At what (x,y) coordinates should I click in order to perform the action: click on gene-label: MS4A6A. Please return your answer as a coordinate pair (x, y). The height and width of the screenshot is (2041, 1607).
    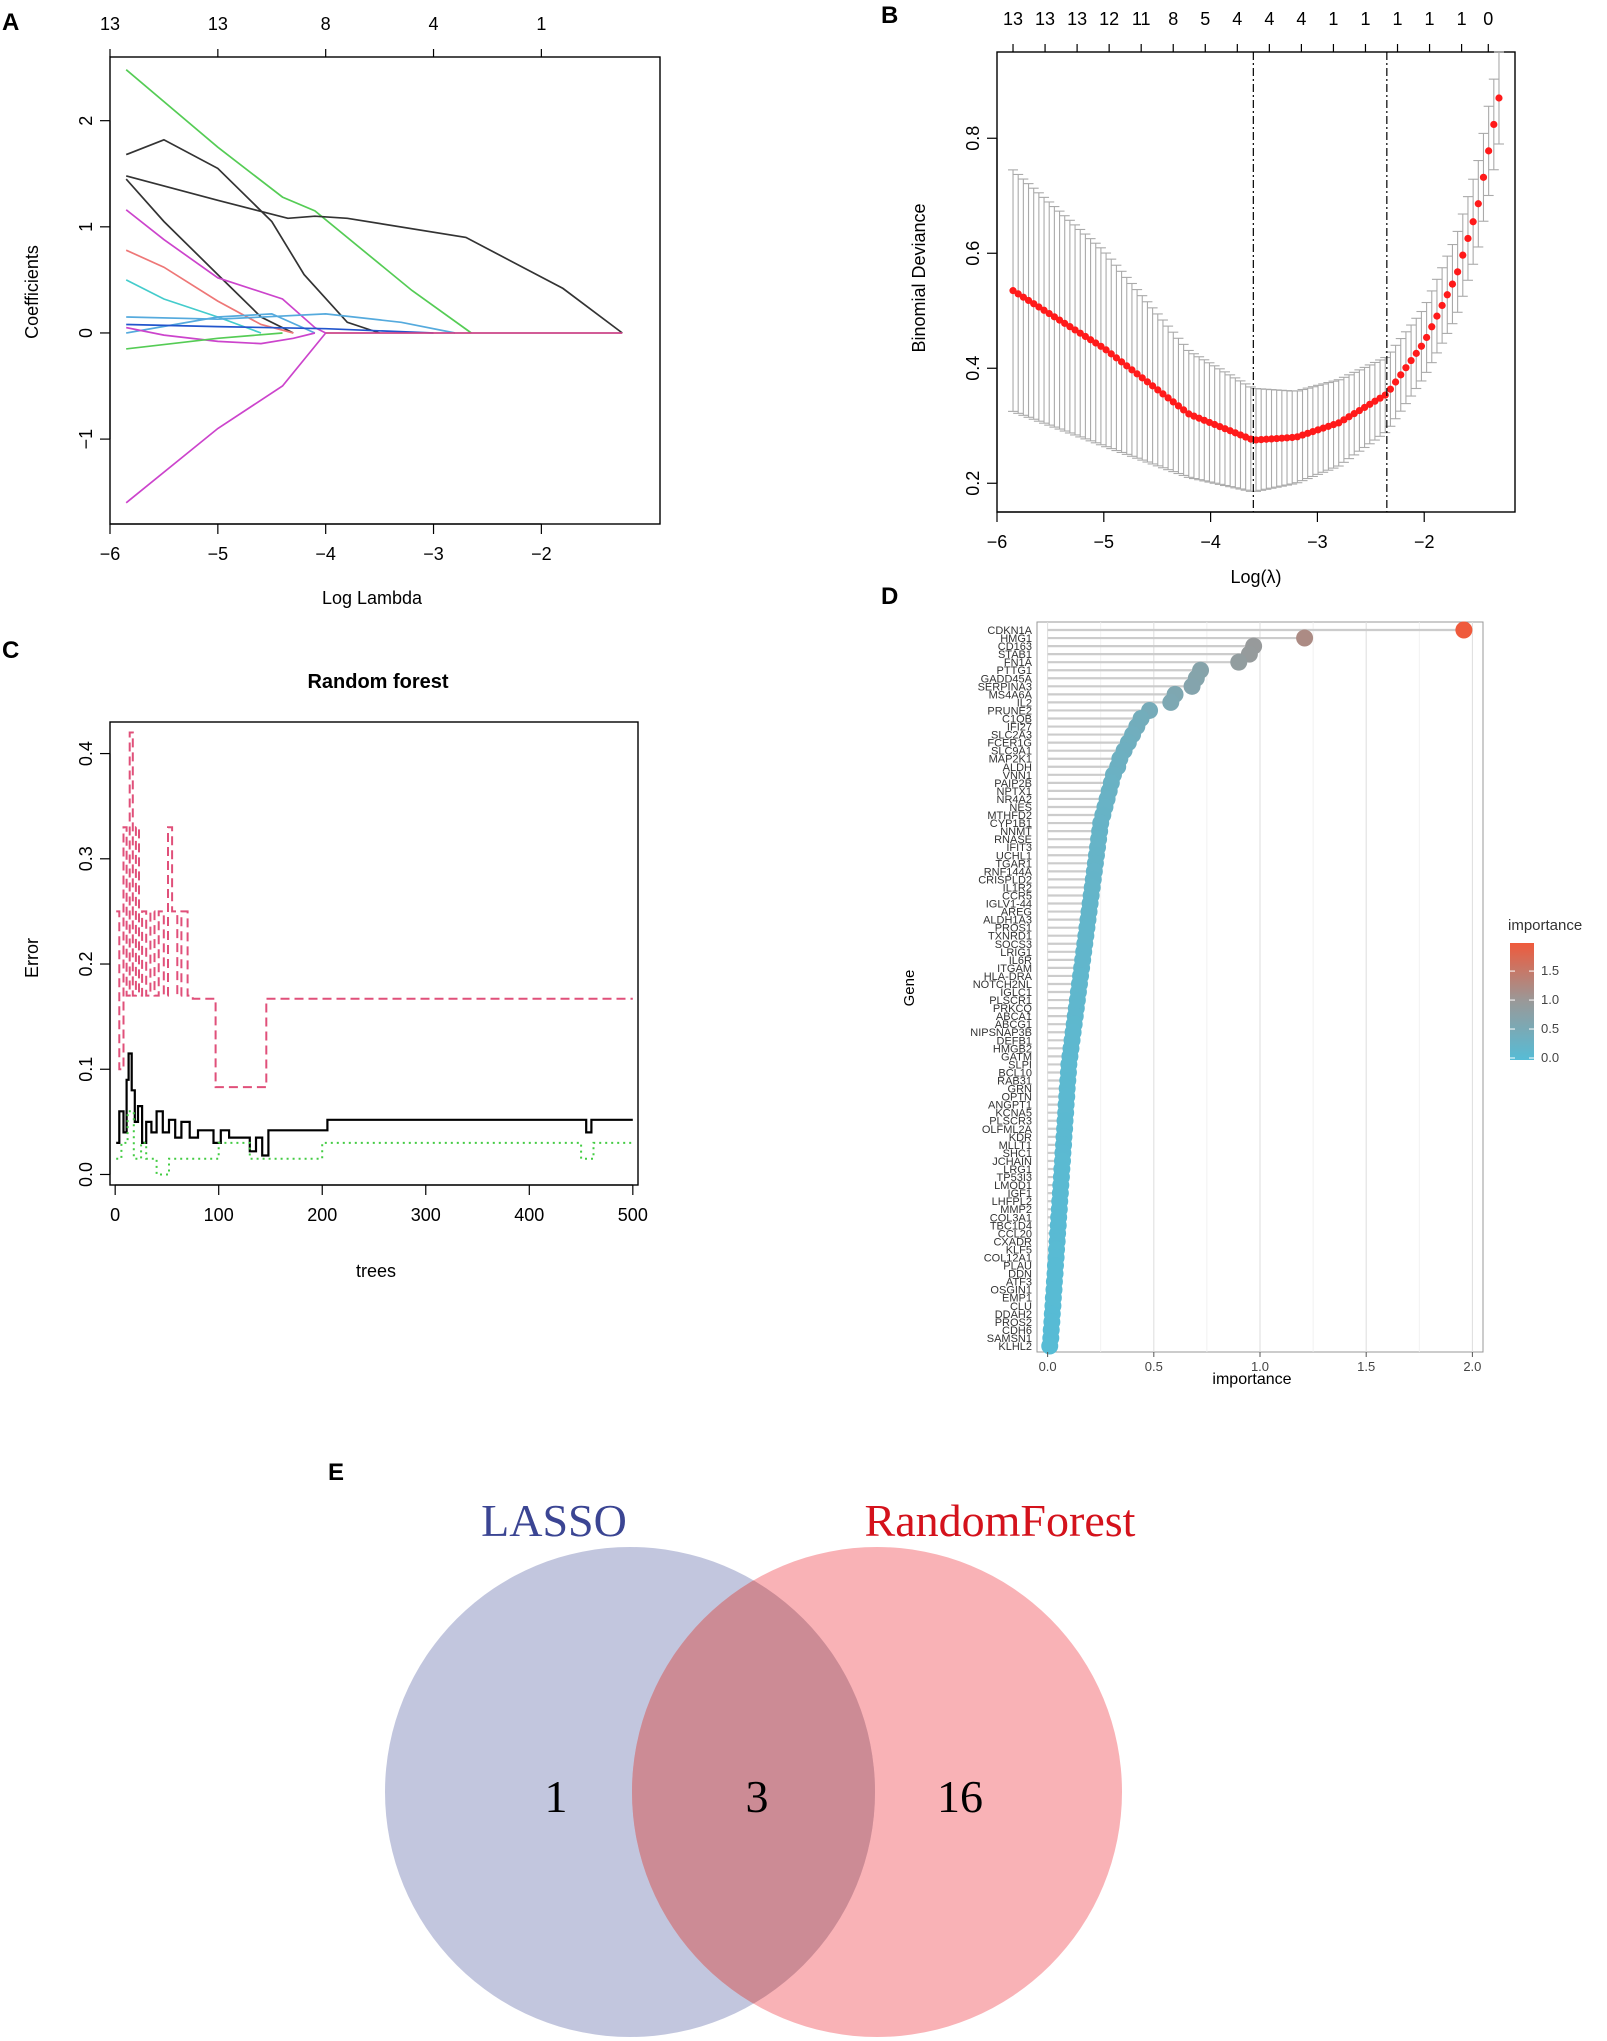
    Looking at the image, I should click on (1011, 695).